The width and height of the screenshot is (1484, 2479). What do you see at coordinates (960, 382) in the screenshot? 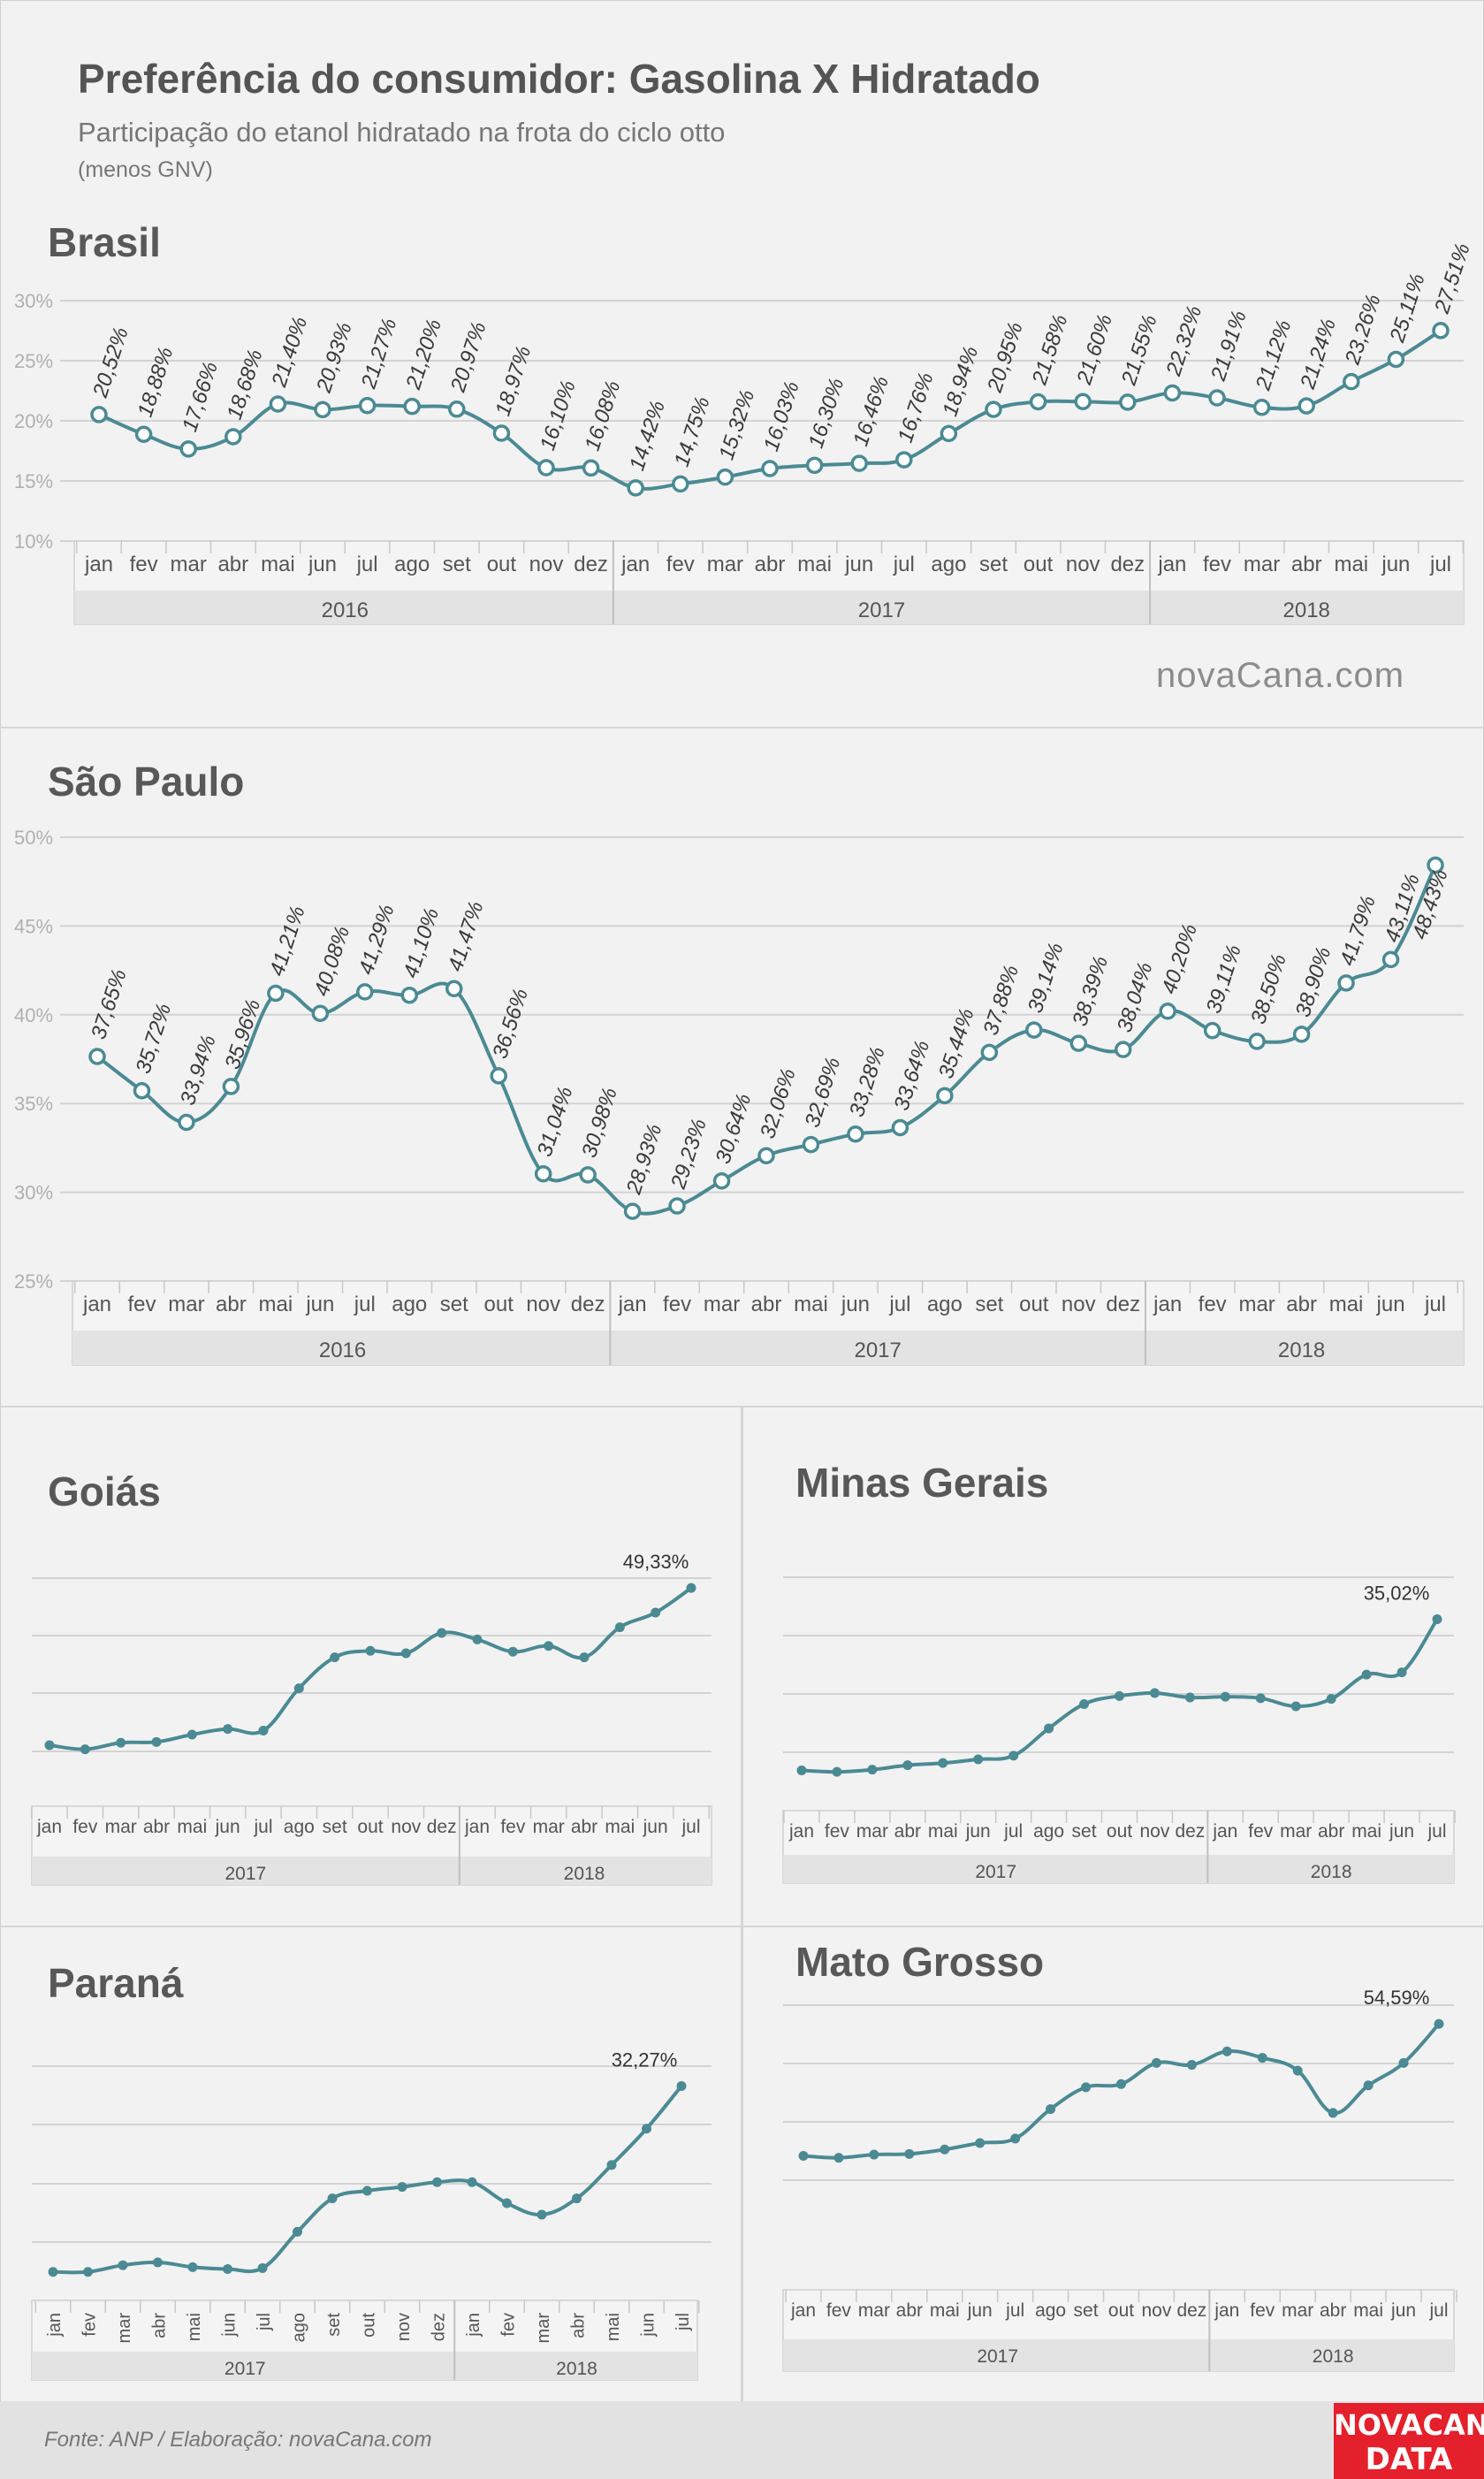
I see `data-label-brasil: 18,94%` at bounding box center [960, 382].